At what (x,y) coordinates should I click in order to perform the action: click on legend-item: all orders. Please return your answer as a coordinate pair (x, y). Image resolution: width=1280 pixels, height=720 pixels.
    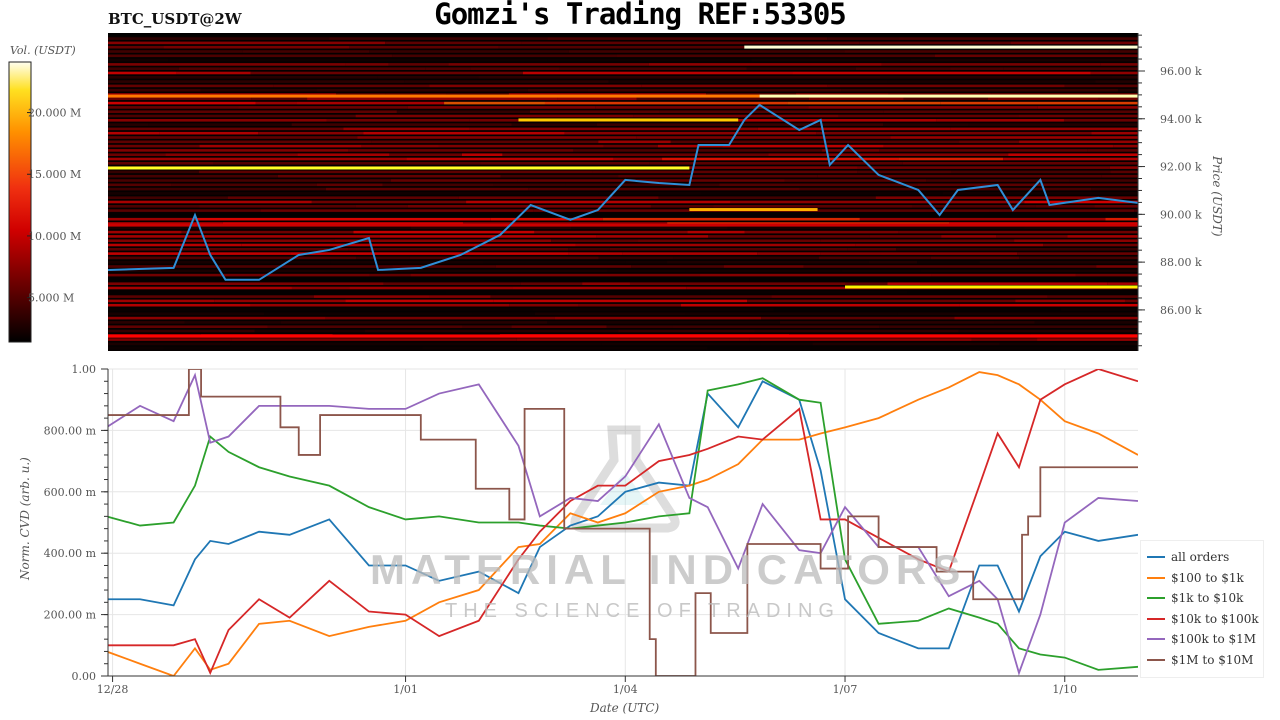
    Looking at the image, I should click on (1202, 557).